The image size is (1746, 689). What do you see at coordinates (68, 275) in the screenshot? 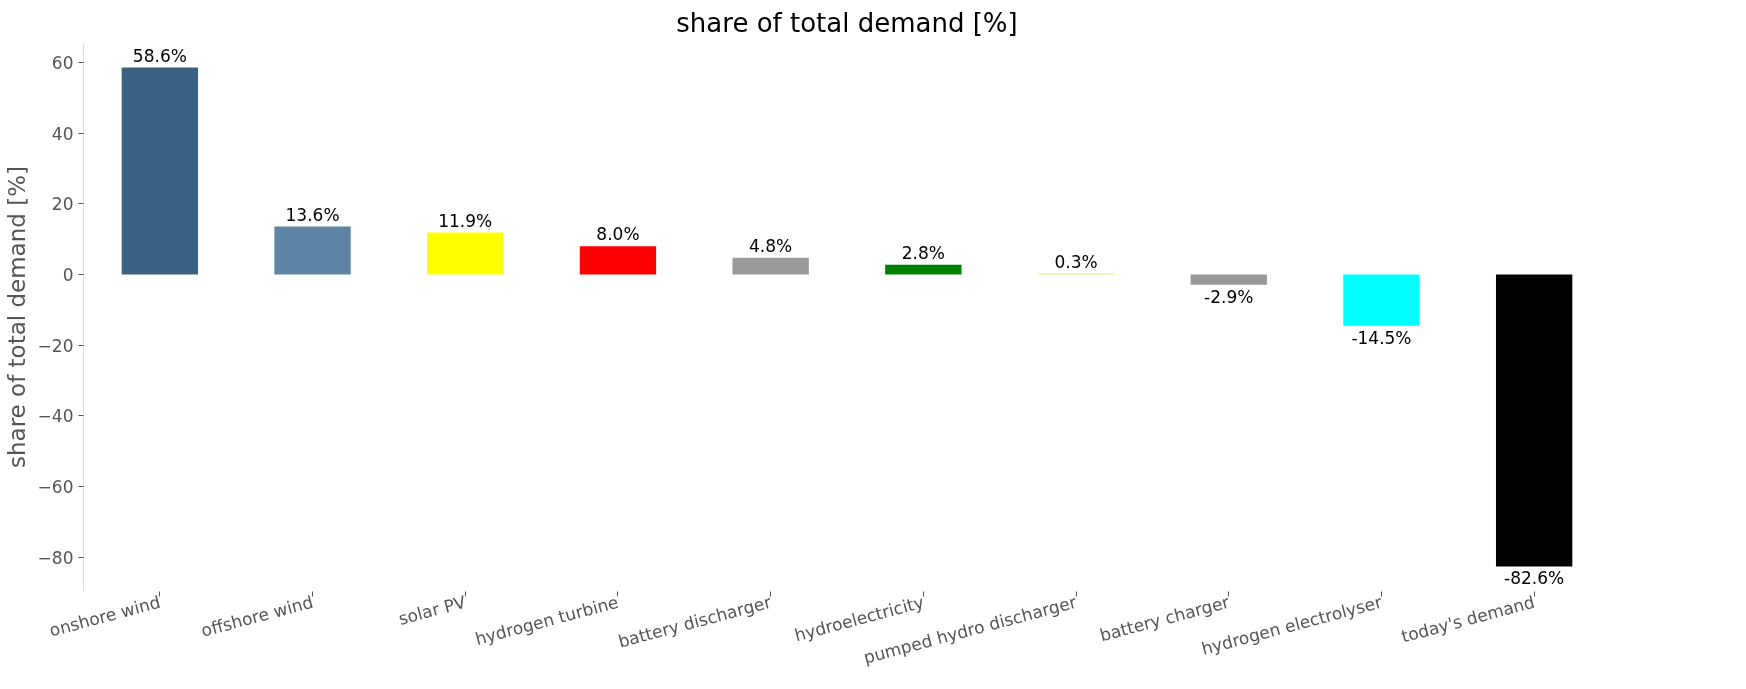
I see `y-tick-label: 0` at bounding box center [68, 275].